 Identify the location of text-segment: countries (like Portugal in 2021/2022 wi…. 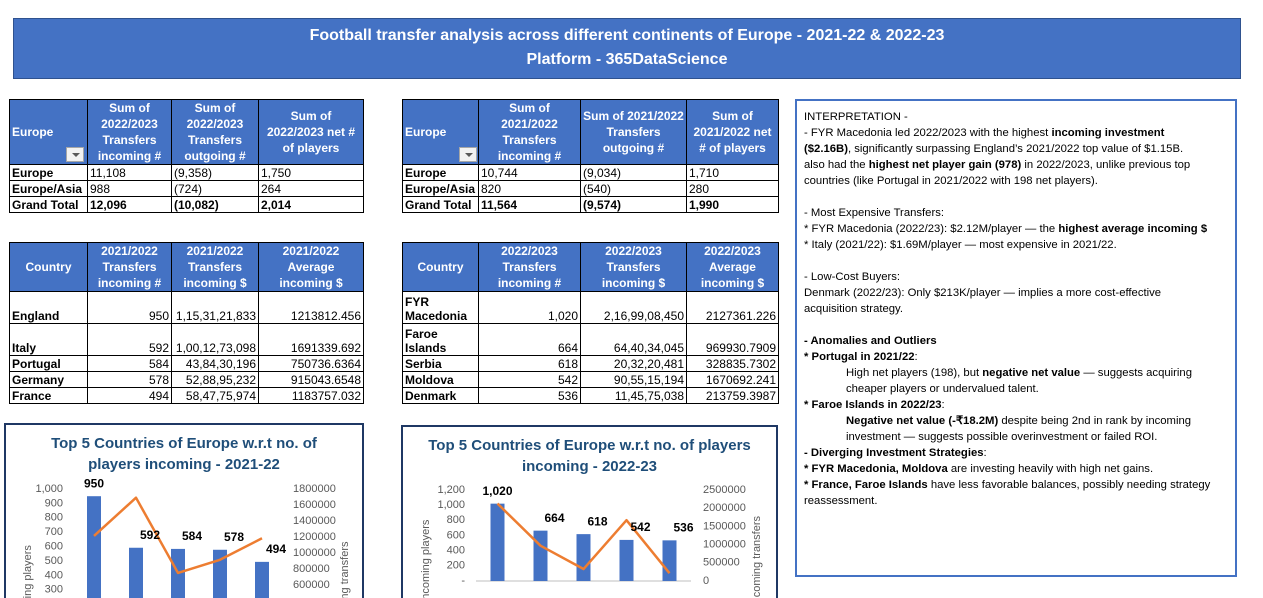
(951, 181).